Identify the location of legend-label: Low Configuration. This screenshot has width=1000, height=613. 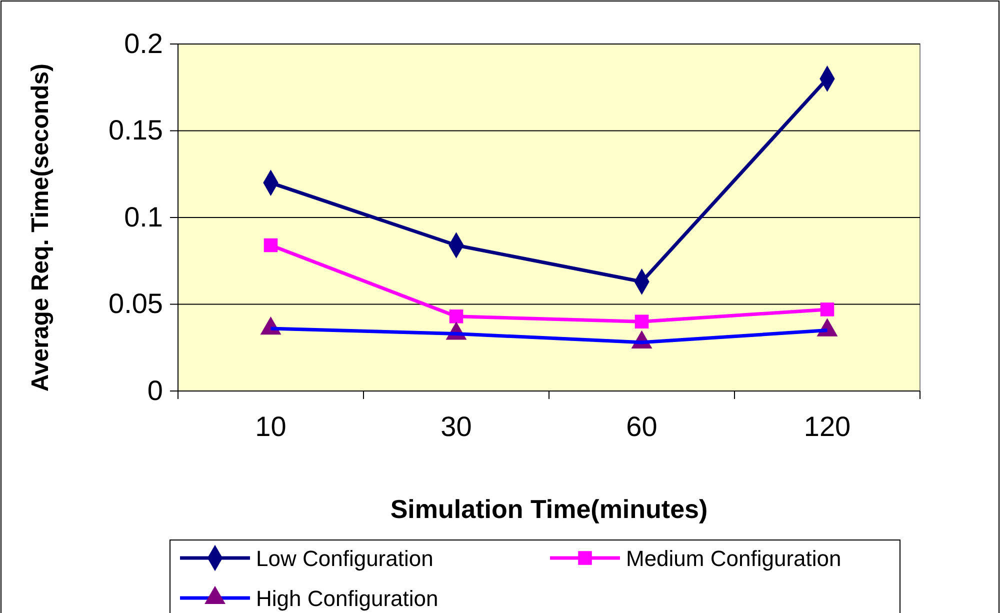
(345, 558).